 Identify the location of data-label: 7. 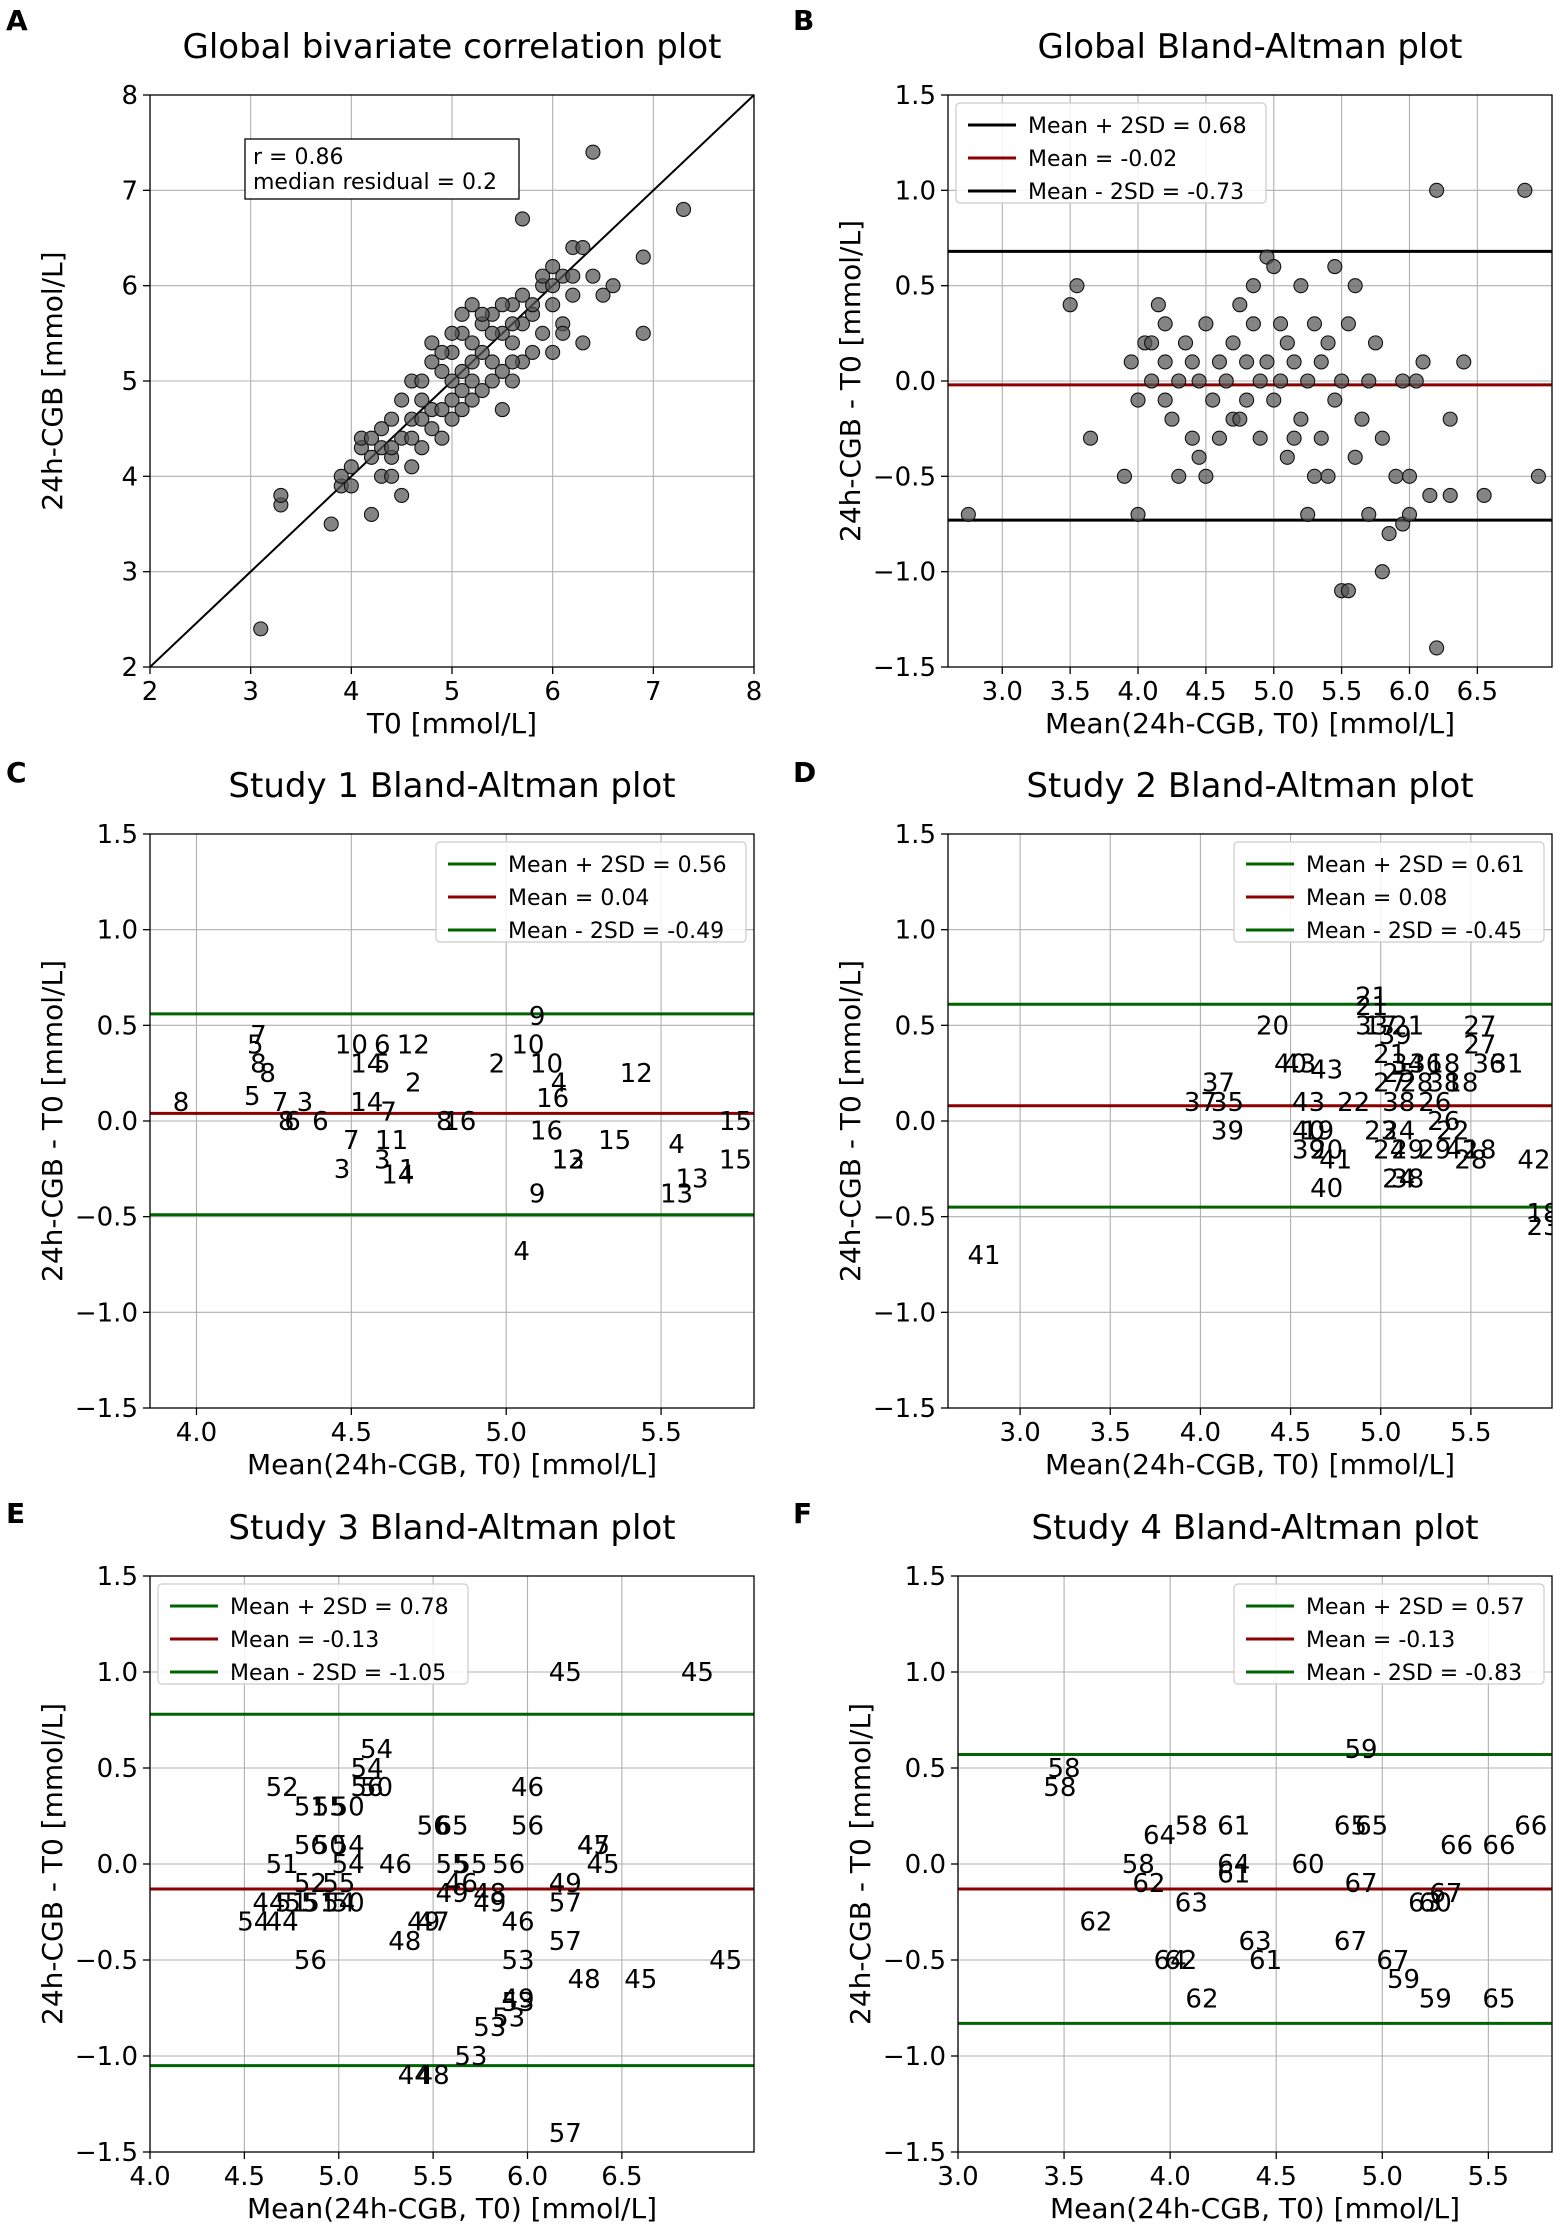
(351, 1141).